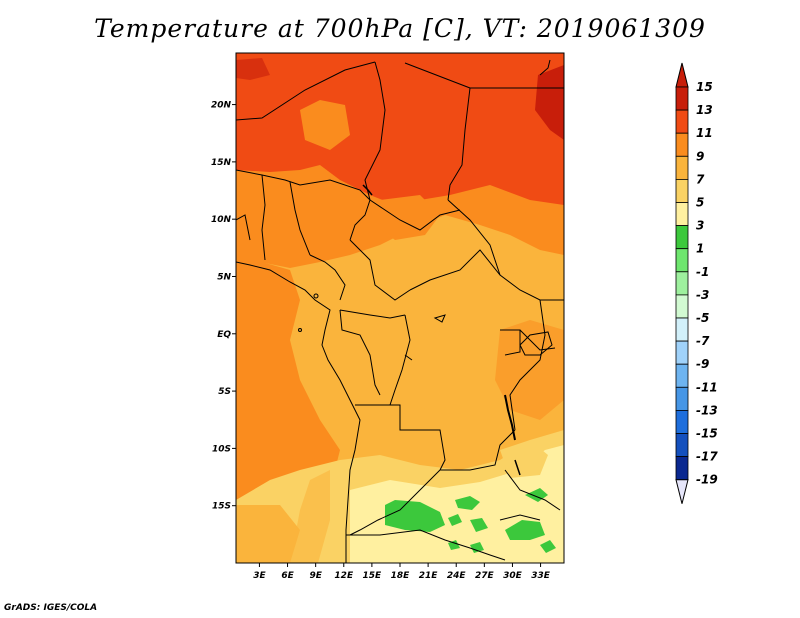 The image size is (800, 618). Describe the element at coordinates (700, 179) in the screenshot. I see `colorbar-level-label: 7` at that location.